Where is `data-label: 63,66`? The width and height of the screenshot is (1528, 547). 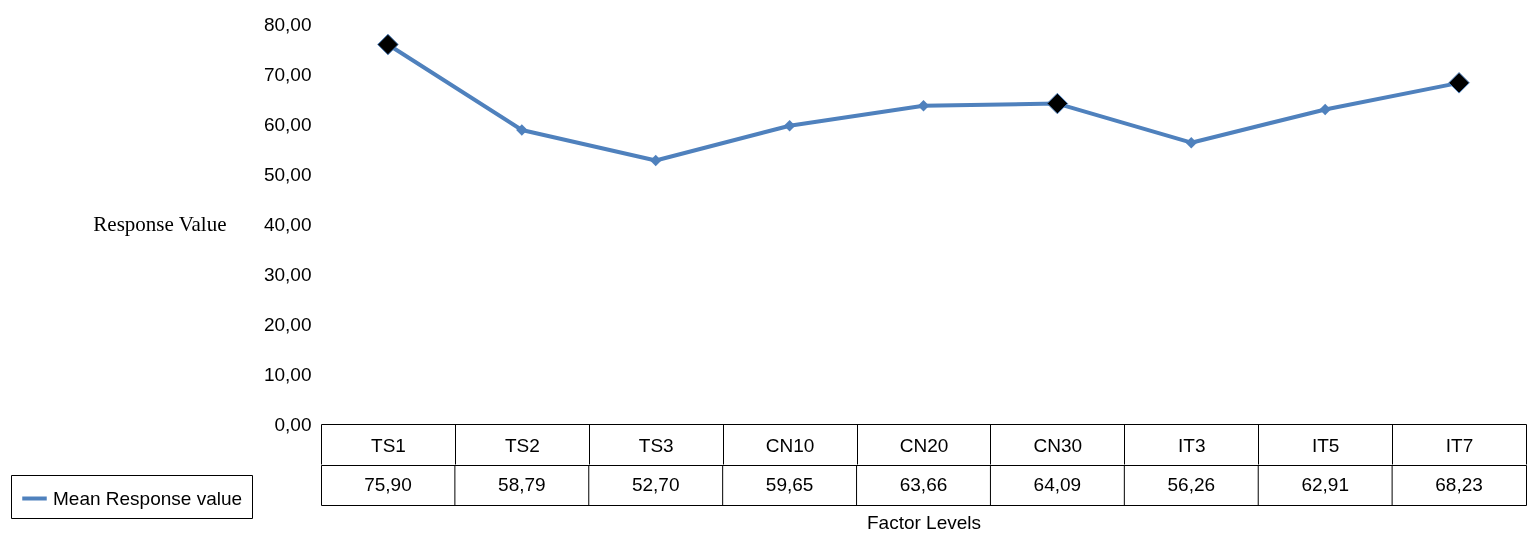 data-label: 63,66 is located at coordinates (923, 484).